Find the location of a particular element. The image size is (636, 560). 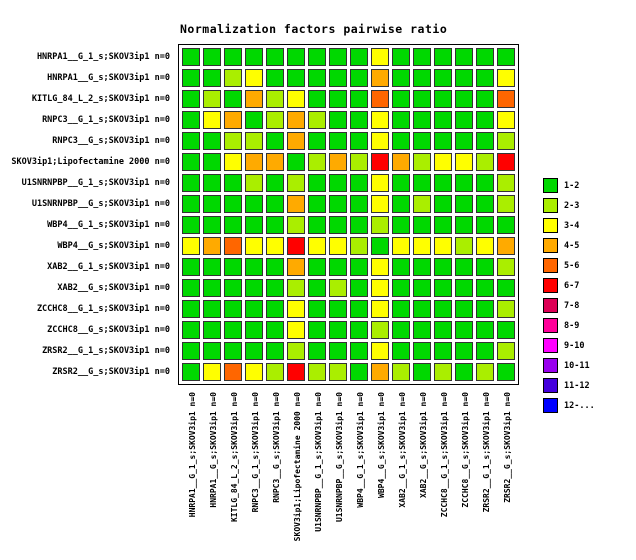

legend-entry: 10-11 is located at coordinates (569, 365).